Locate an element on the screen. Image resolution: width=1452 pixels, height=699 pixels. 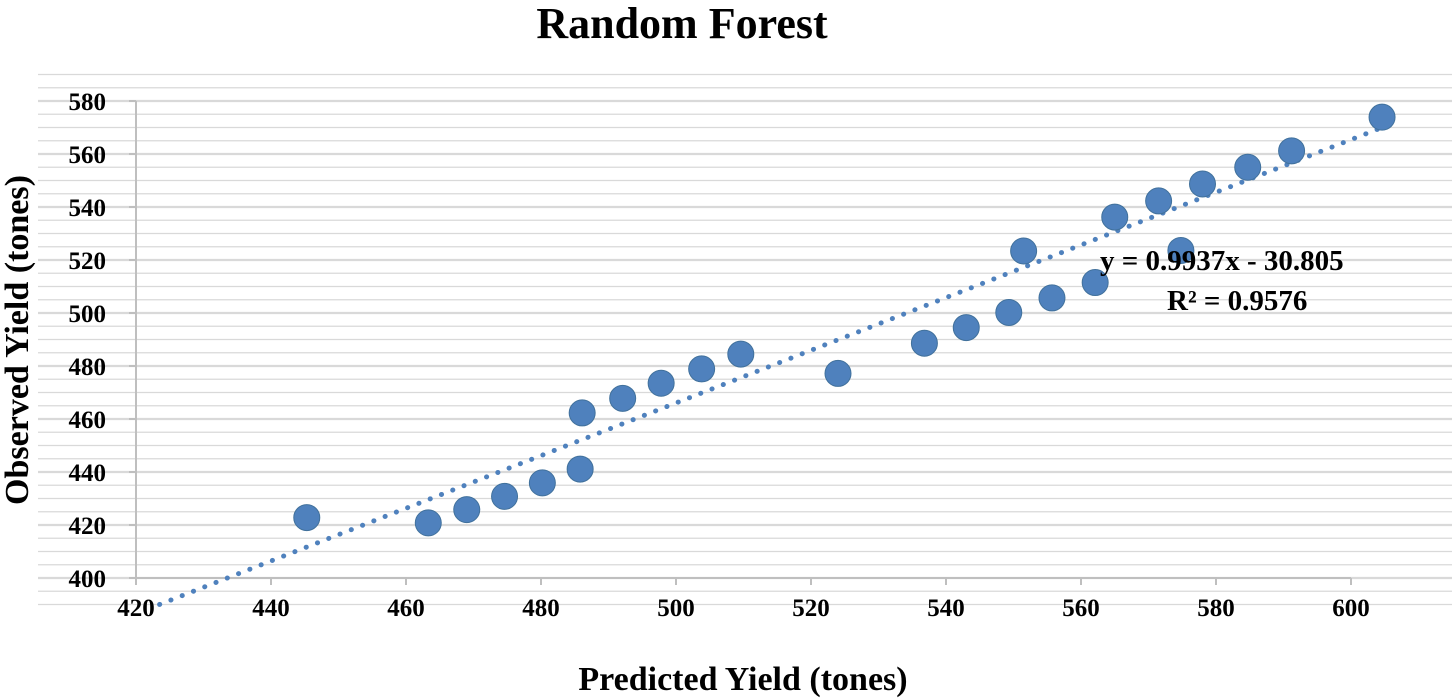
y-tick-label: 560 is located at coordinates (88, 155).